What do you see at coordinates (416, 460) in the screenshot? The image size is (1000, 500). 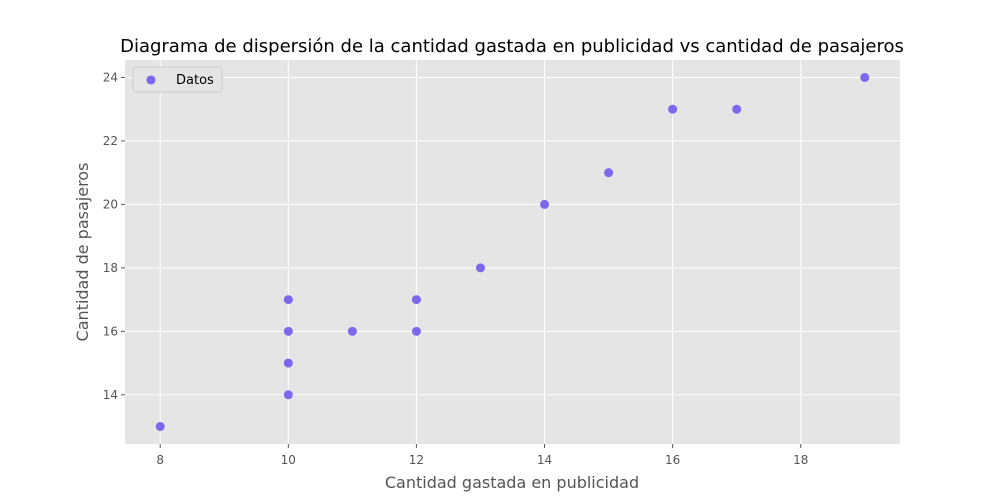 I see `x-tick-label: 12` at bounding box center [416, 460].